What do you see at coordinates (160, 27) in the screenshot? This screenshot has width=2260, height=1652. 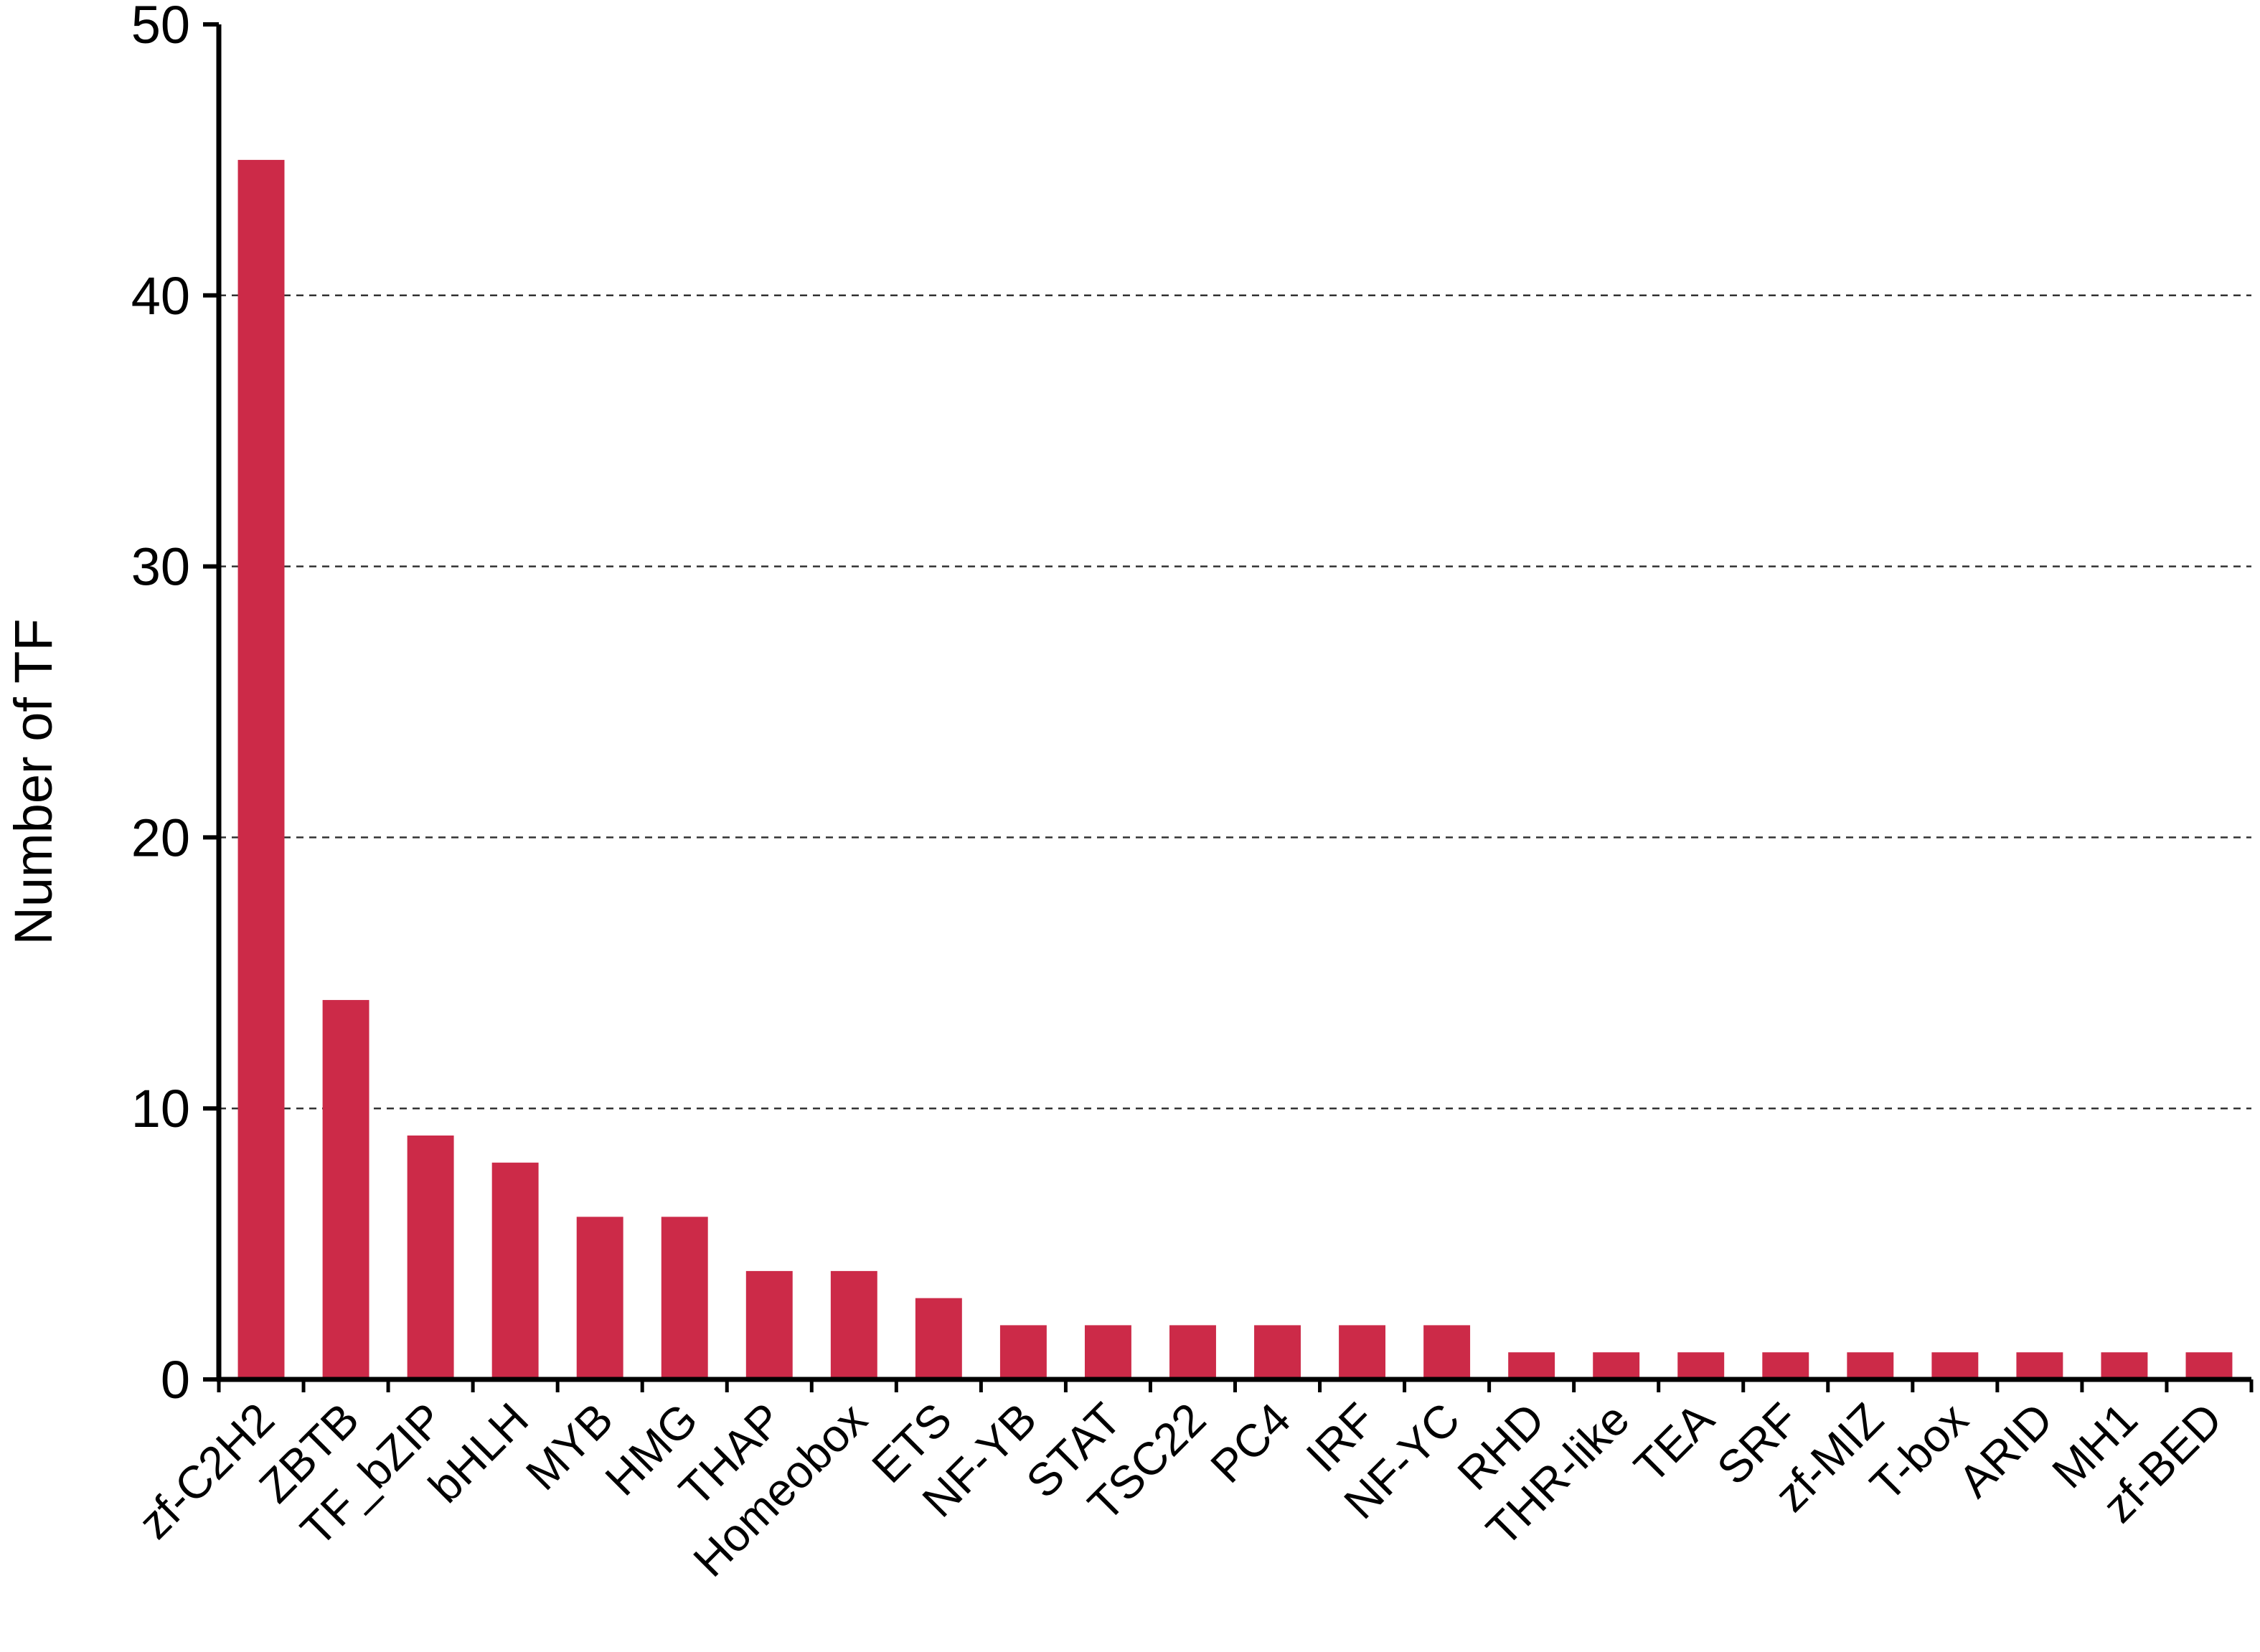 I see `y-tick-label: 50` at bounding box center [160, 27].